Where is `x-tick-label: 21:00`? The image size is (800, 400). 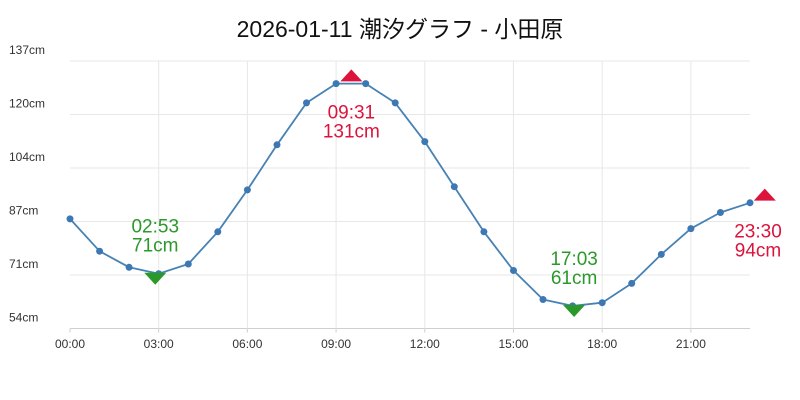
x-tick-label: 21:00 is located at coordinates (691, 344).